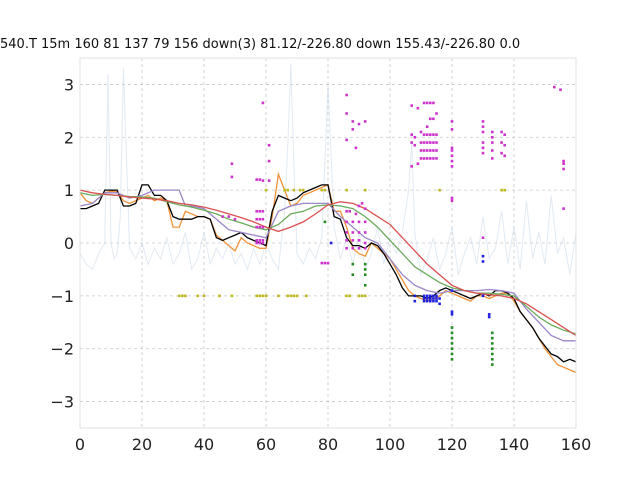  I want to click on x-tick-label: 60, so click(266, 444).